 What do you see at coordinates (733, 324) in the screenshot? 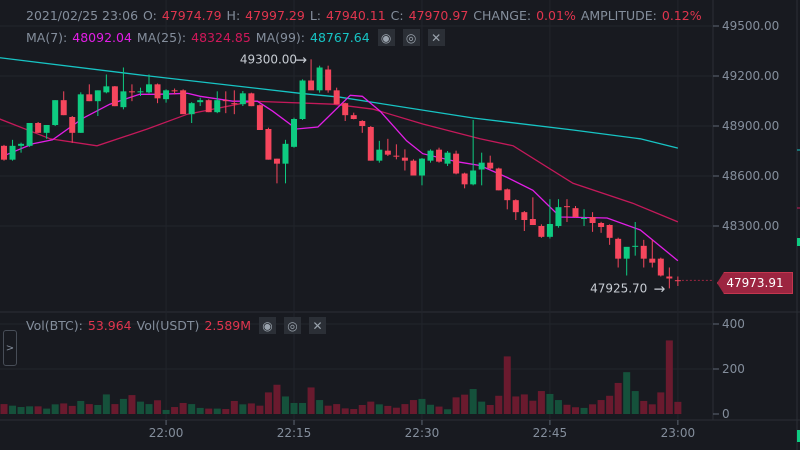
I see `volume-tick-label: 400` at bounding box center [733, 324].